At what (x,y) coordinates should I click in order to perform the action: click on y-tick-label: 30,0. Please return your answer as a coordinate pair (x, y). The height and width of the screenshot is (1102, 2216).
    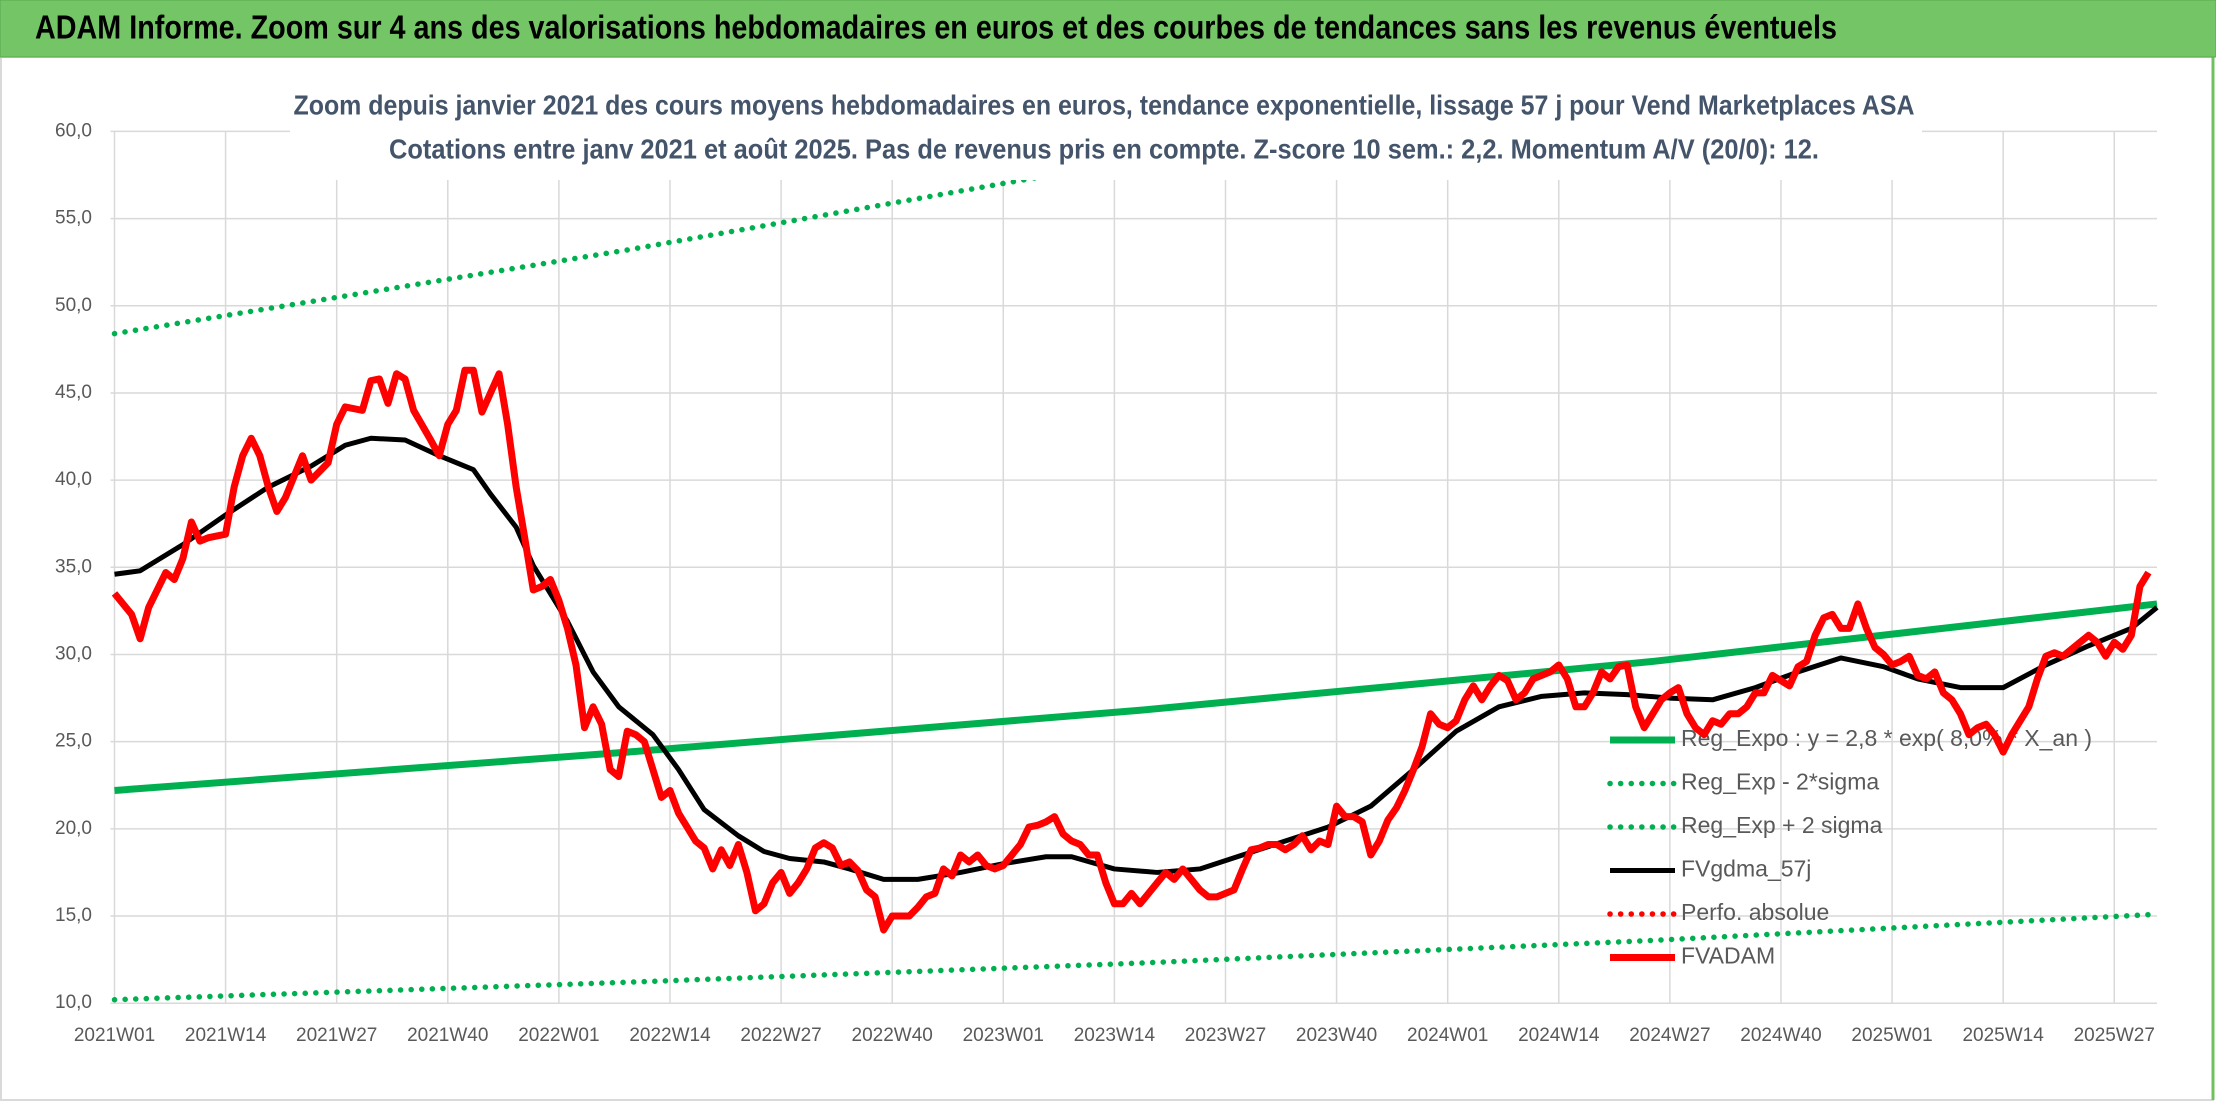
    Looking at the image, I should click on (73, 653).